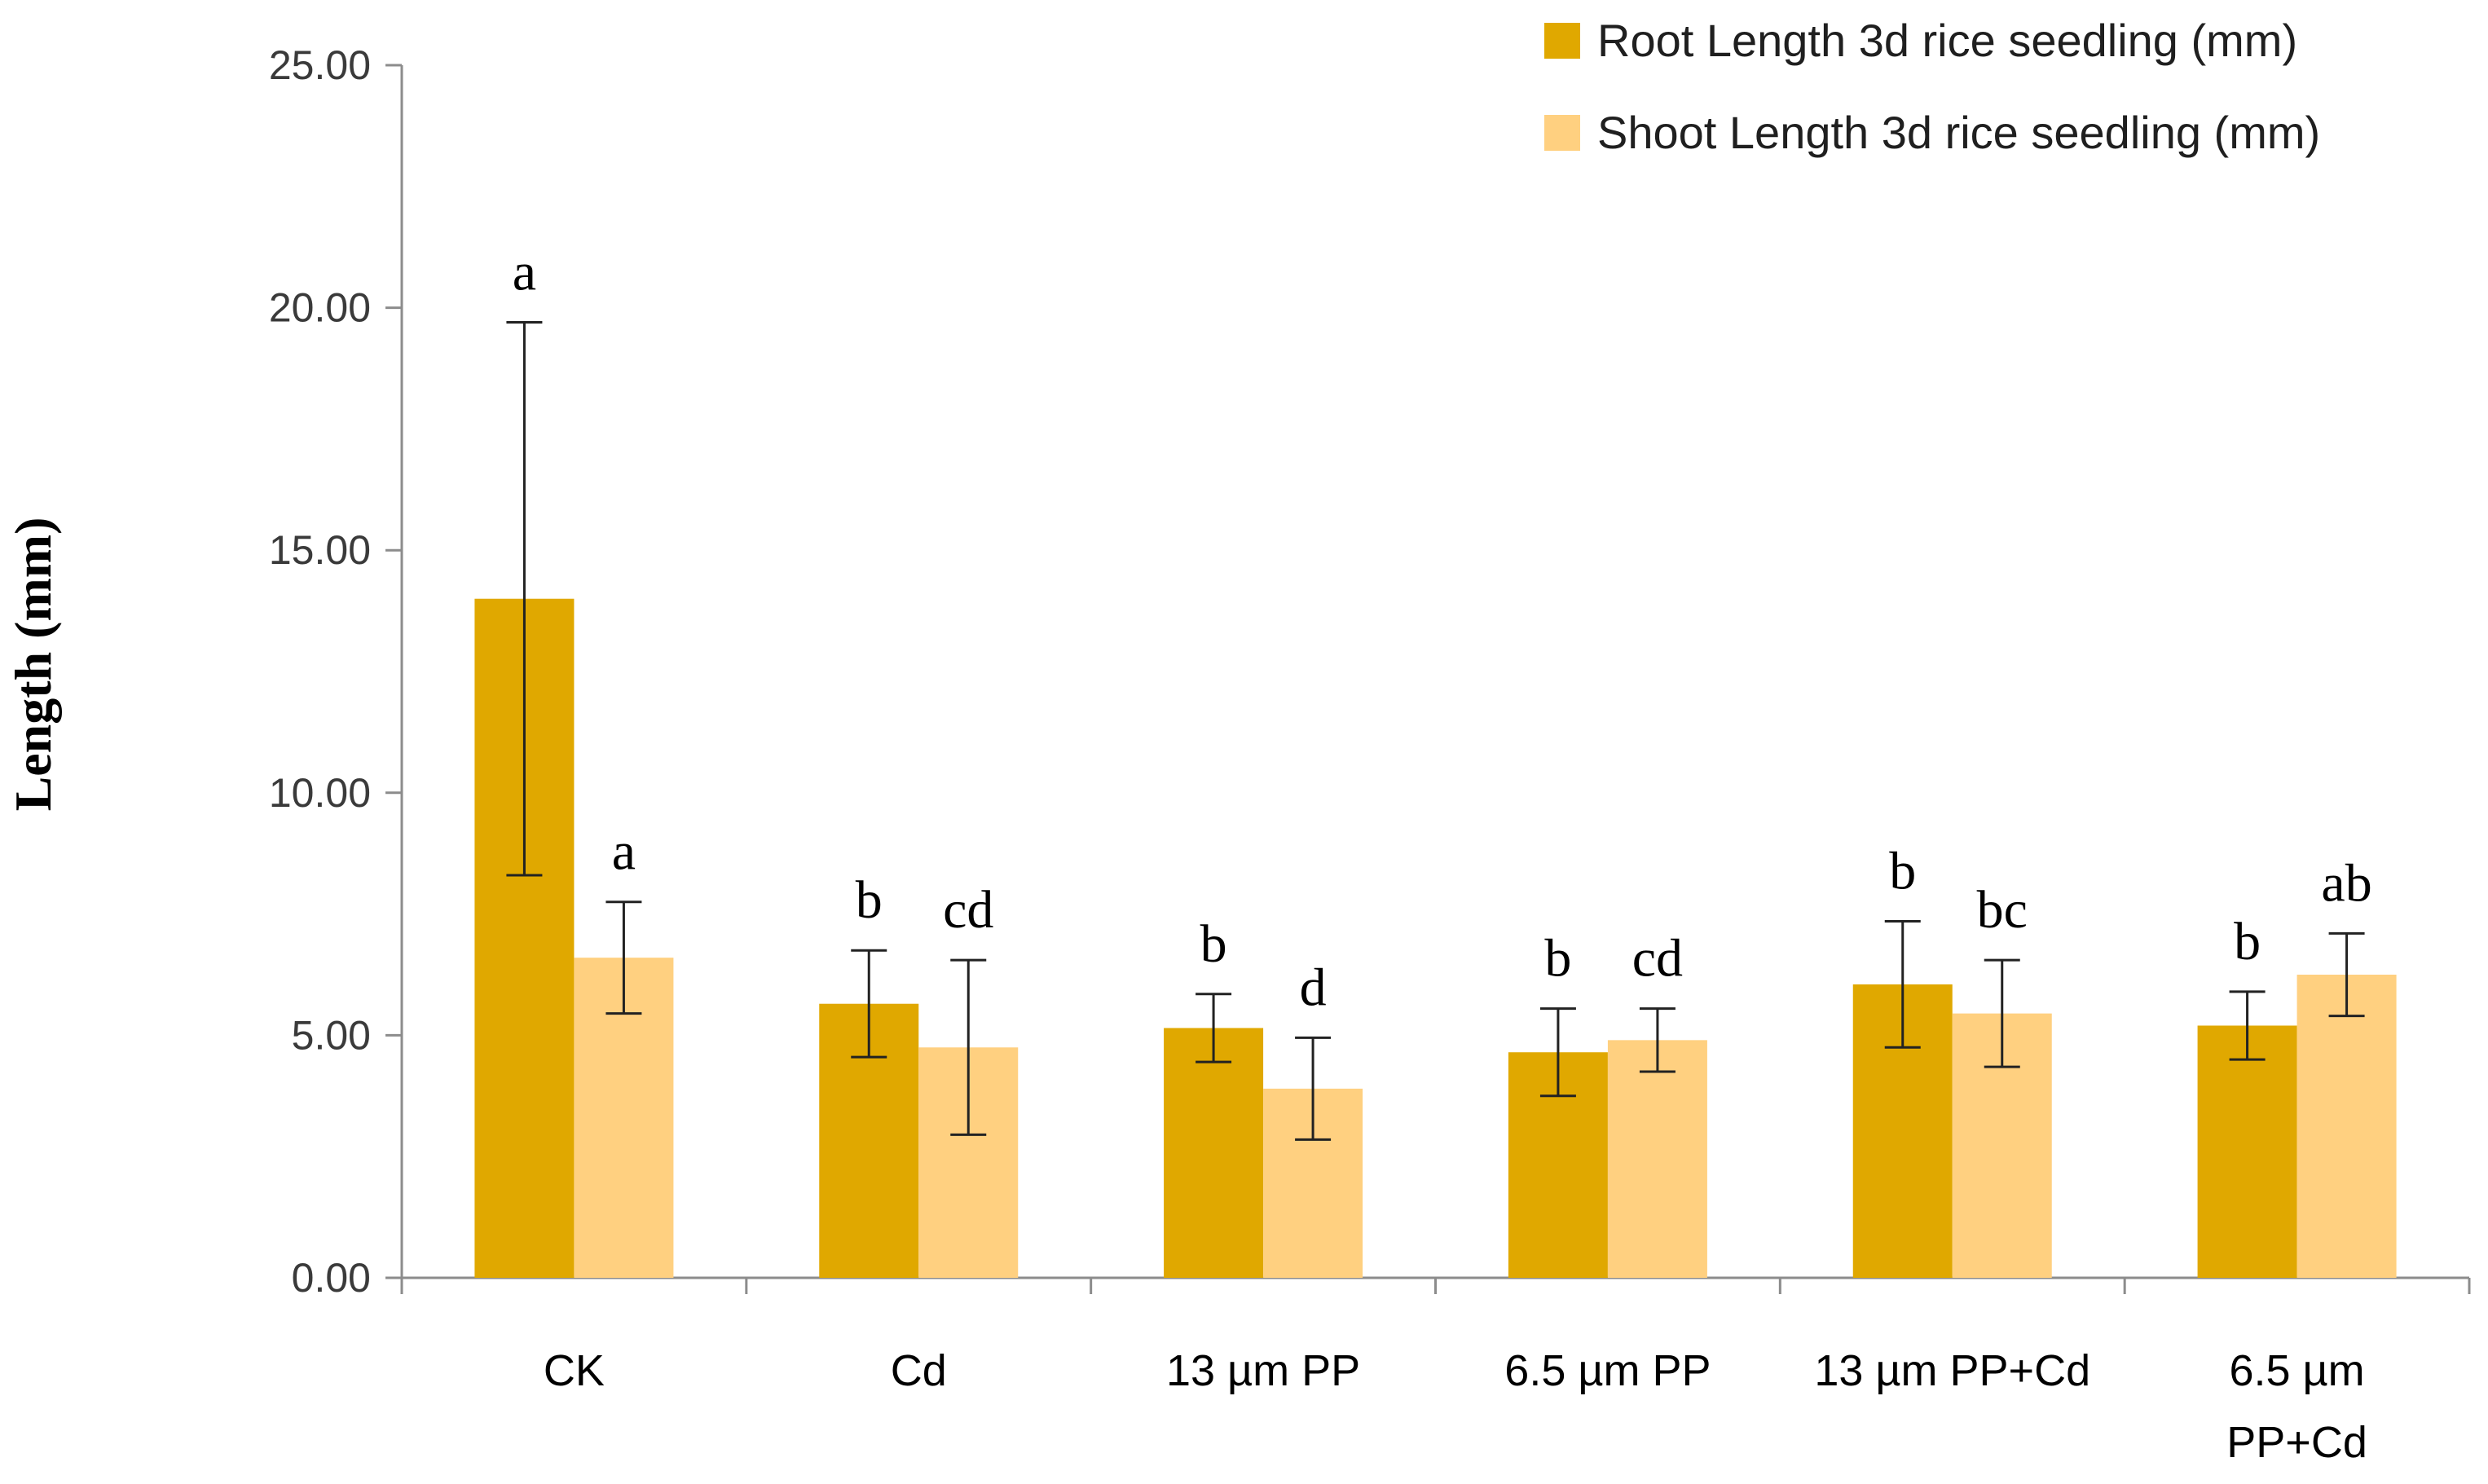 The image size is (2488, 1484). Describe the element at coordinates (2346, 883) in the screenshot. I see `significance-letter: ab` at that location.